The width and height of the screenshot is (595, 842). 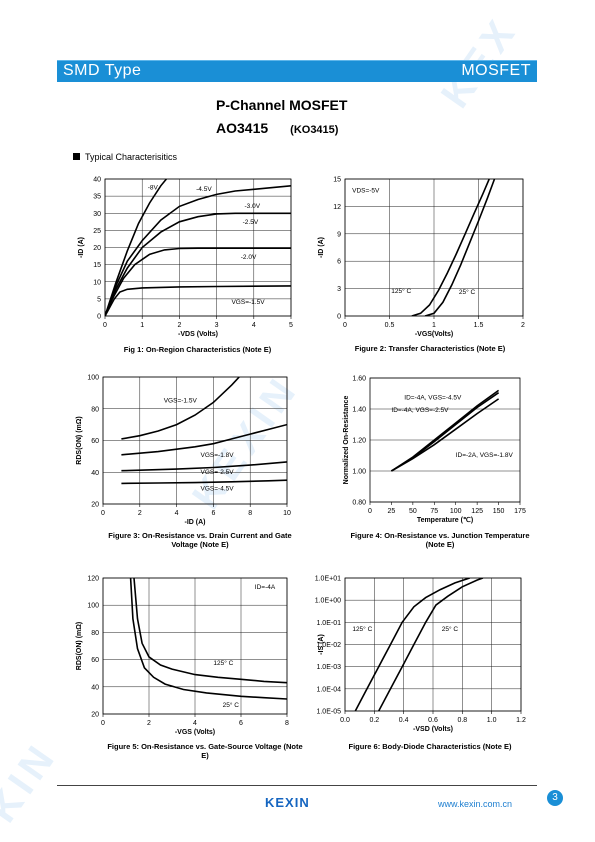 I want to click on y-tick-label: 1.0E+00, so click(x=328, y=601).